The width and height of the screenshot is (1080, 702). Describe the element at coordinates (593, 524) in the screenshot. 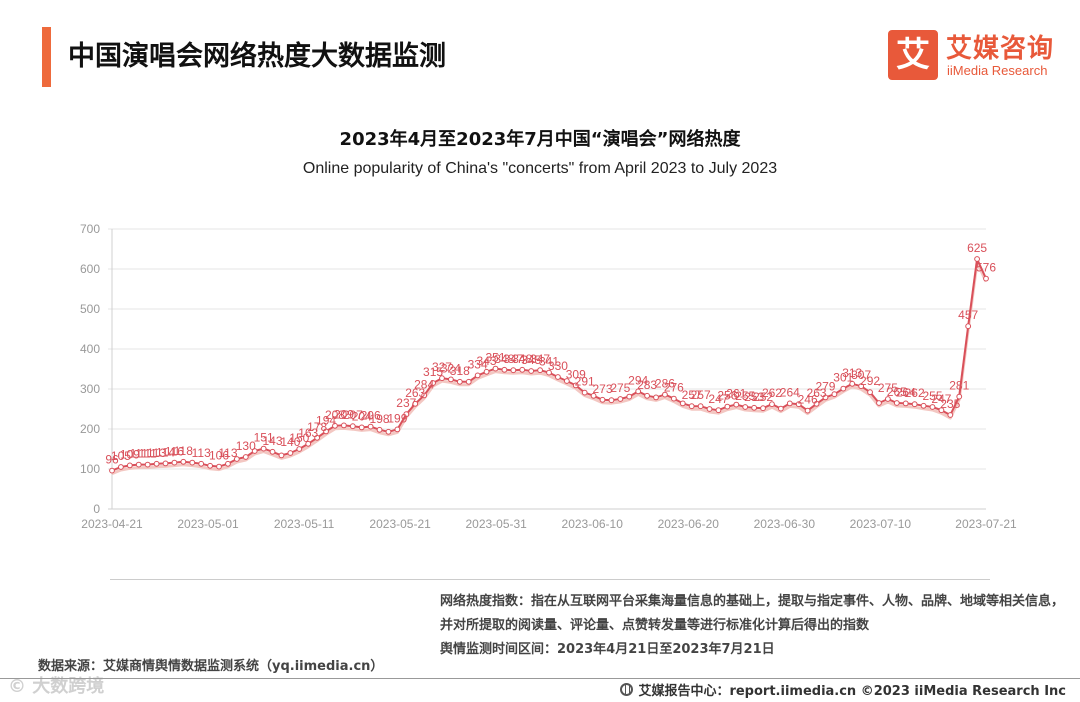

I see `x-tick-label: 2023-06-10` at that location.